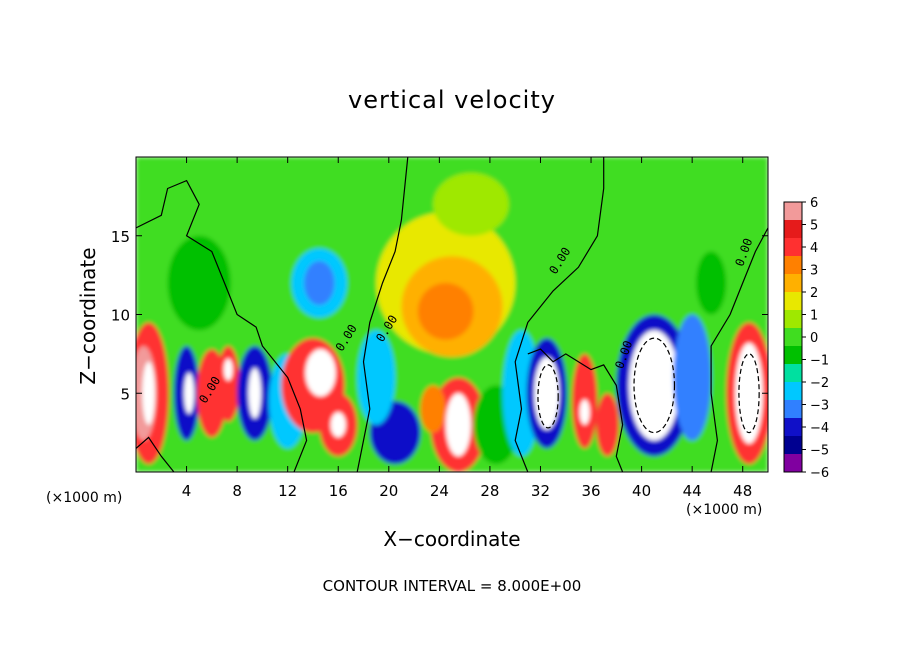  What do you see at coordinates (452, 586) in the screenshot?
I see `contour-interval-note: CONTOUR INTERVAL = 8.000E+00` at bounding box center [452, 586].